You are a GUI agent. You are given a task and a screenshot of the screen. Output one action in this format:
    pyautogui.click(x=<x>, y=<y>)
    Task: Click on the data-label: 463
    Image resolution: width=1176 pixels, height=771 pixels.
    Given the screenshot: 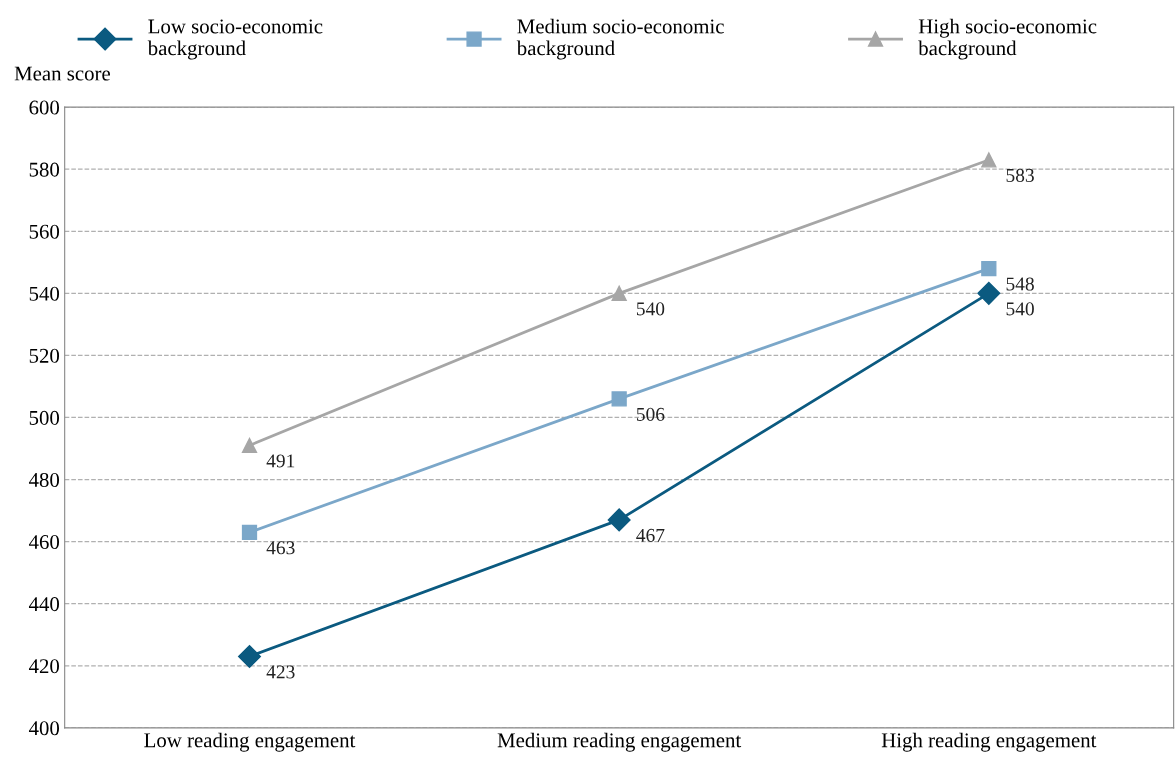 What is the action you would take?
    pyautogui.click(x=280, y=548)
    